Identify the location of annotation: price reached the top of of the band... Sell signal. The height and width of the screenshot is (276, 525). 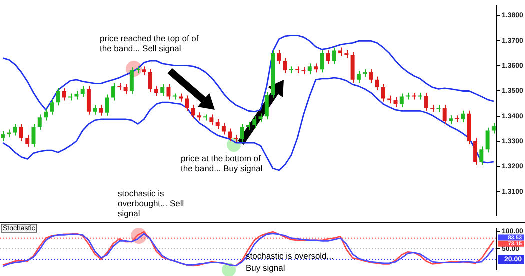
(150, 44).